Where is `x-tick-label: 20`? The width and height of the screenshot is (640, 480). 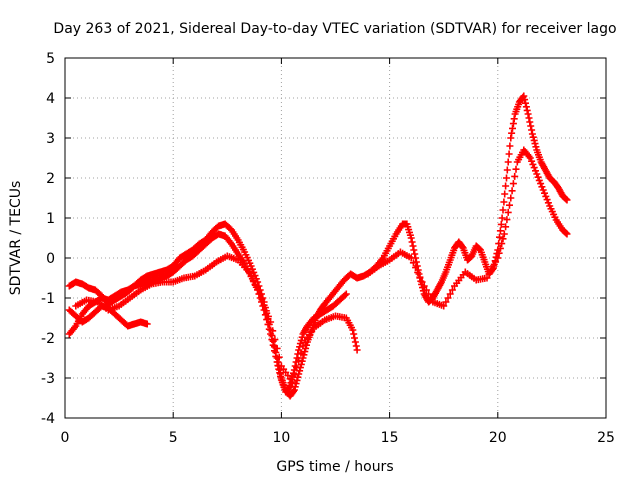 x-tick-label: 20 is located at coordinates (498, 438).